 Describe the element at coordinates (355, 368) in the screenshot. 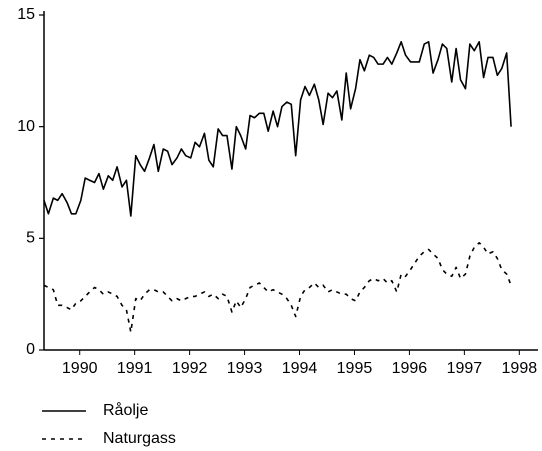

I see `x-tick-label: 1995` at that location.